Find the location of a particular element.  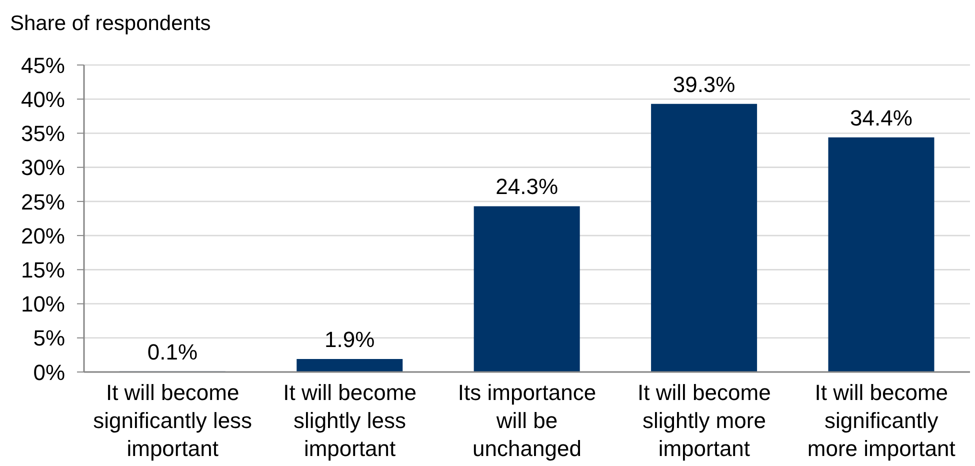

data-label: 0.1% is located at coordinates (172, 351).